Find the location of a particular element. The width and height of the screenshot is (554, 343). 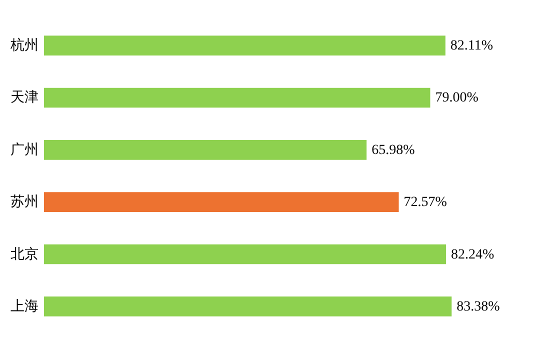

y-tick-label: 杭州 is located at coordinates (24, 46).